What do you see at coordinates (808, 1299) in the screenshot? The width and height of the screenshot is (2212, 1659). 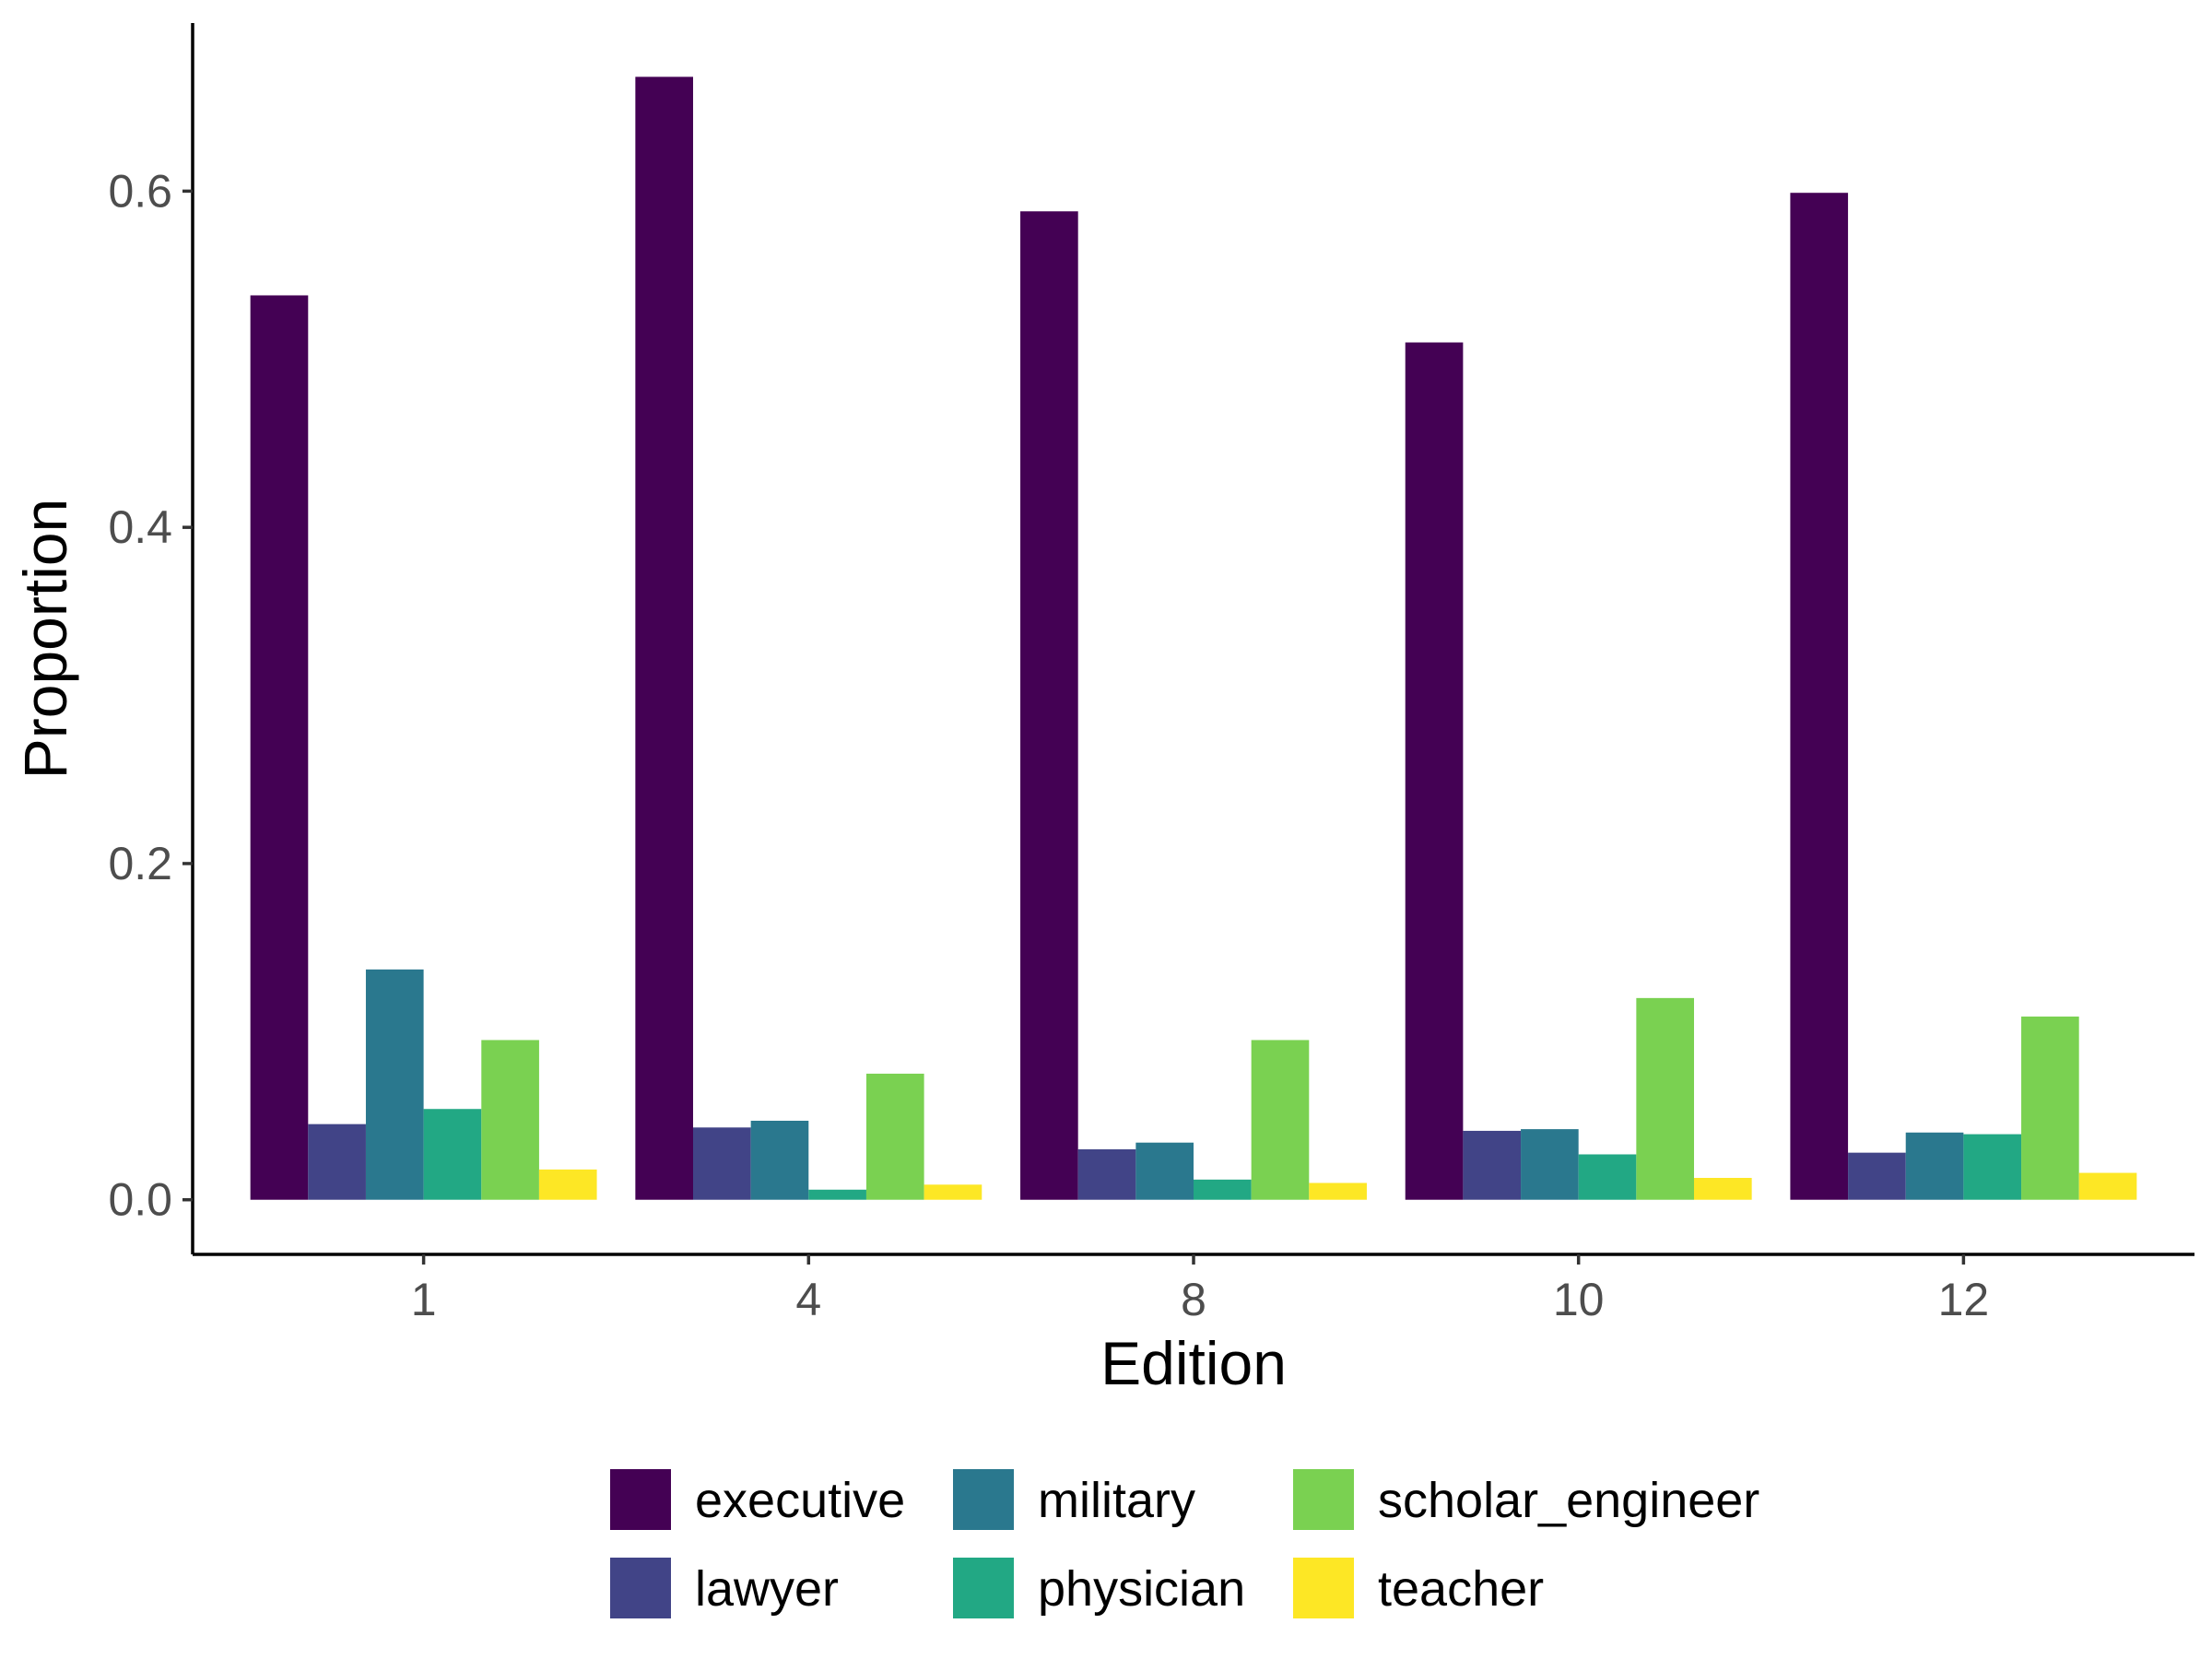 I see `x-tick-label: 4` at bounding box center [808, 1299].